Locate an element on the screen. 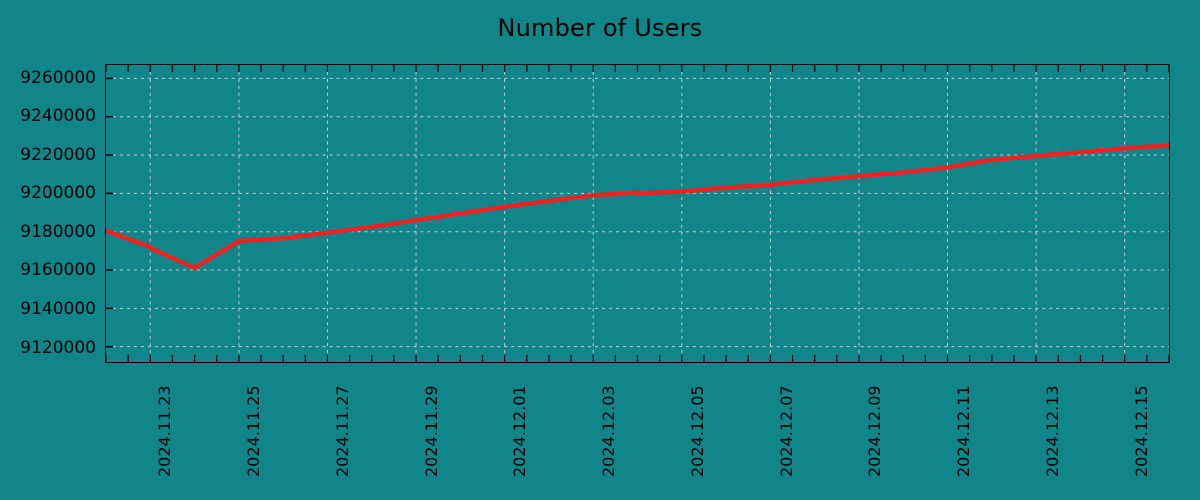 The width and height of the screenshot is (1200, 500). x-tick-label: 2024.12.13 is located at coordinates (1052, 431).